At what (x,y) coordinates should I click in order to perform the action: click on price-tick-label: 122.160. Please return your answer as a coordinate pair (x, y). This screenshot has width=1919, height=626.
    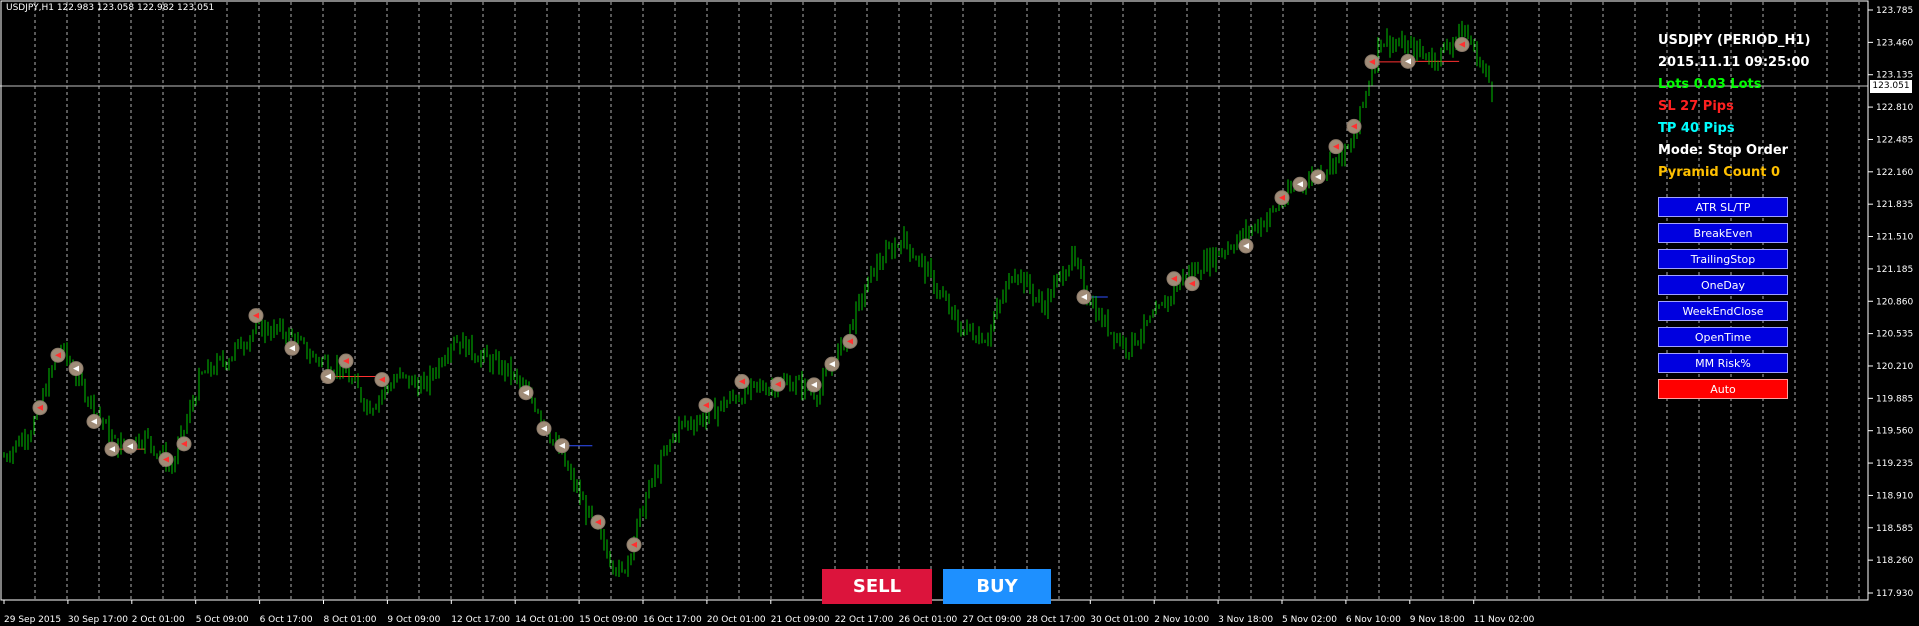
    Looking at the image, I should click on (1894, 173).